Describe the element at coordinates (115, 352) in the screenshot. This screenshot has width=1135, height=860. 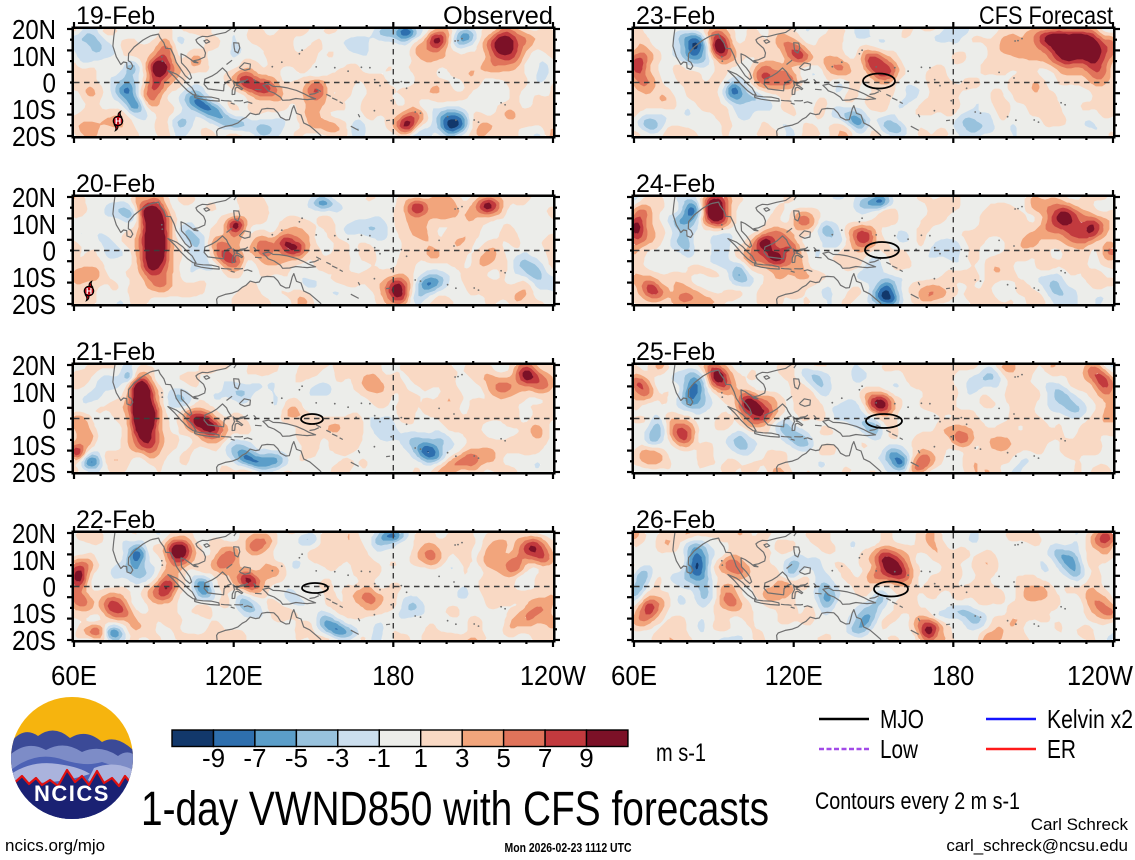
I see `svg-text: 21-Feb` at that location.